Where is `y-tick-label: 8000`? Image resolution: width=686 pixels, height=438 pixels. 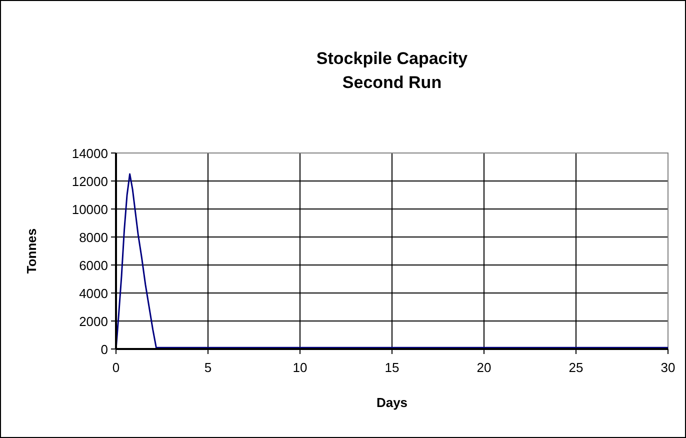 y-tick-label: 8000 is located at coordinates (93, 237).